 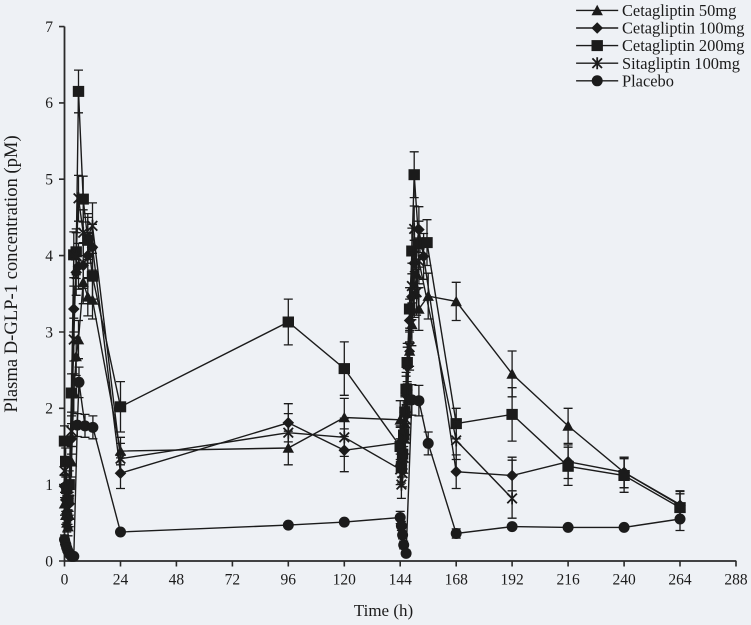 I want to click on svg-text: Cetagliptin 200mg, so click(x=683, y=45).